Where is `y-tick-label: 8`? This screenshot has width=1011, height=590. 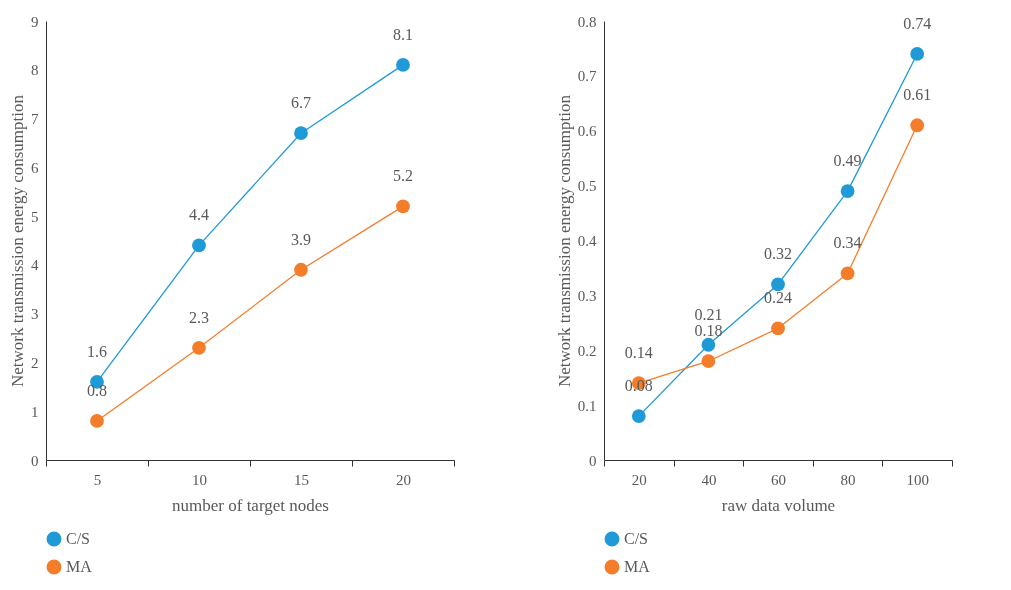 y-tick-label: 8 is located at coordinates (35, 70).